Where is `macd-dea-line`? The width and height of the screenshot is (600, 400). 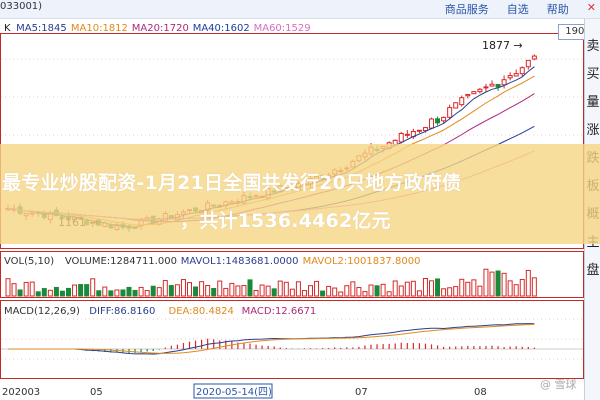
macd-dea-line is located at coordinates (271, 338).